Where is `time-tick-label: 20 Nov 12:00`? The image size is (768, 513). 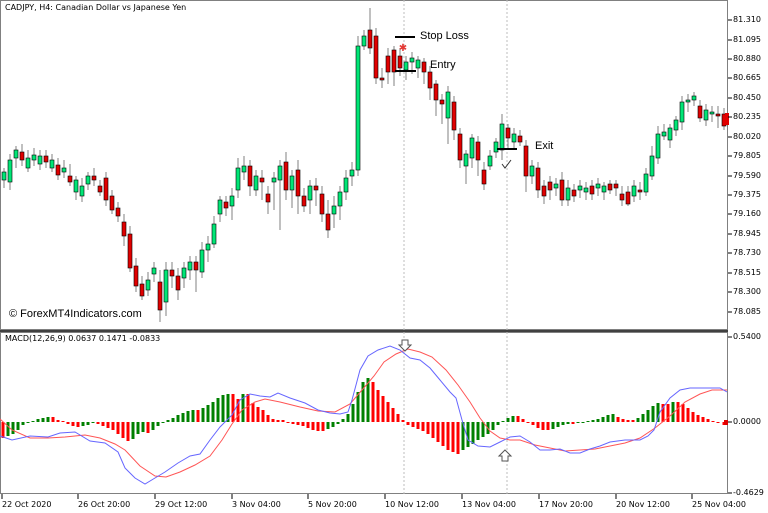 time-tick-label: 20 Nov 12:00 is located at coordinates (643, 504).